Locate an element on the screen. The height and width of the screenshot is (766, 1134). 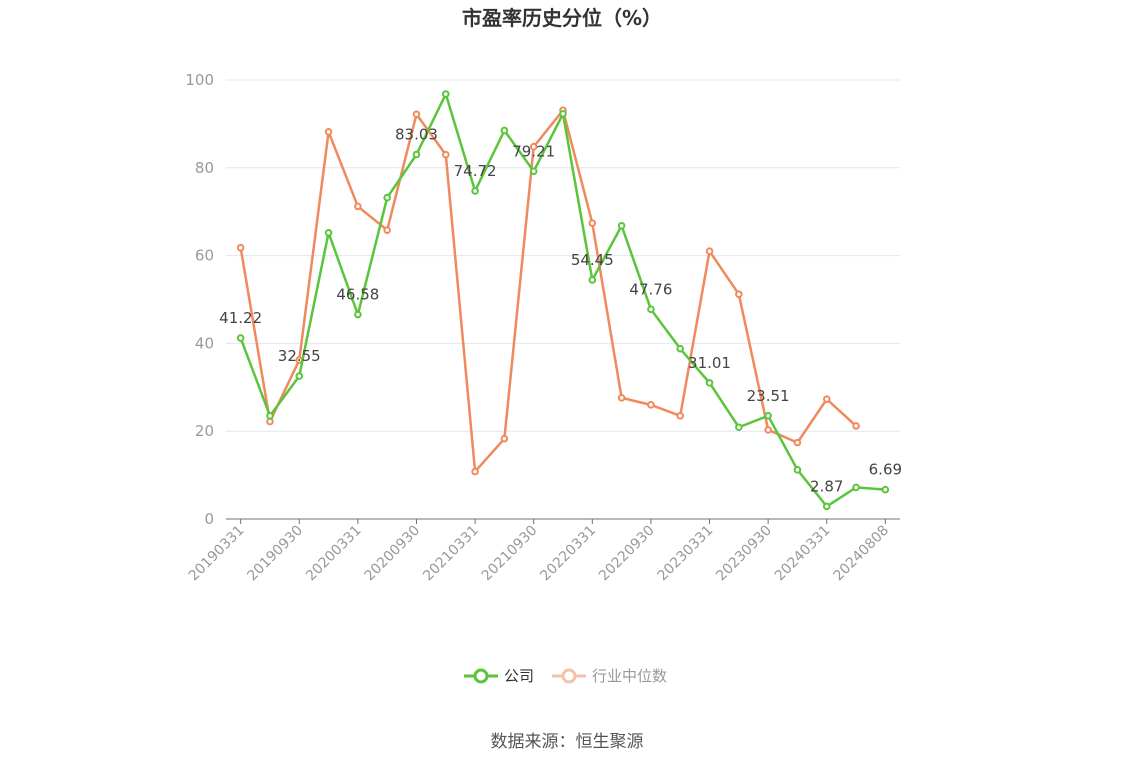
x-tick-label: 20220331 is located at coordinates (568, 554).